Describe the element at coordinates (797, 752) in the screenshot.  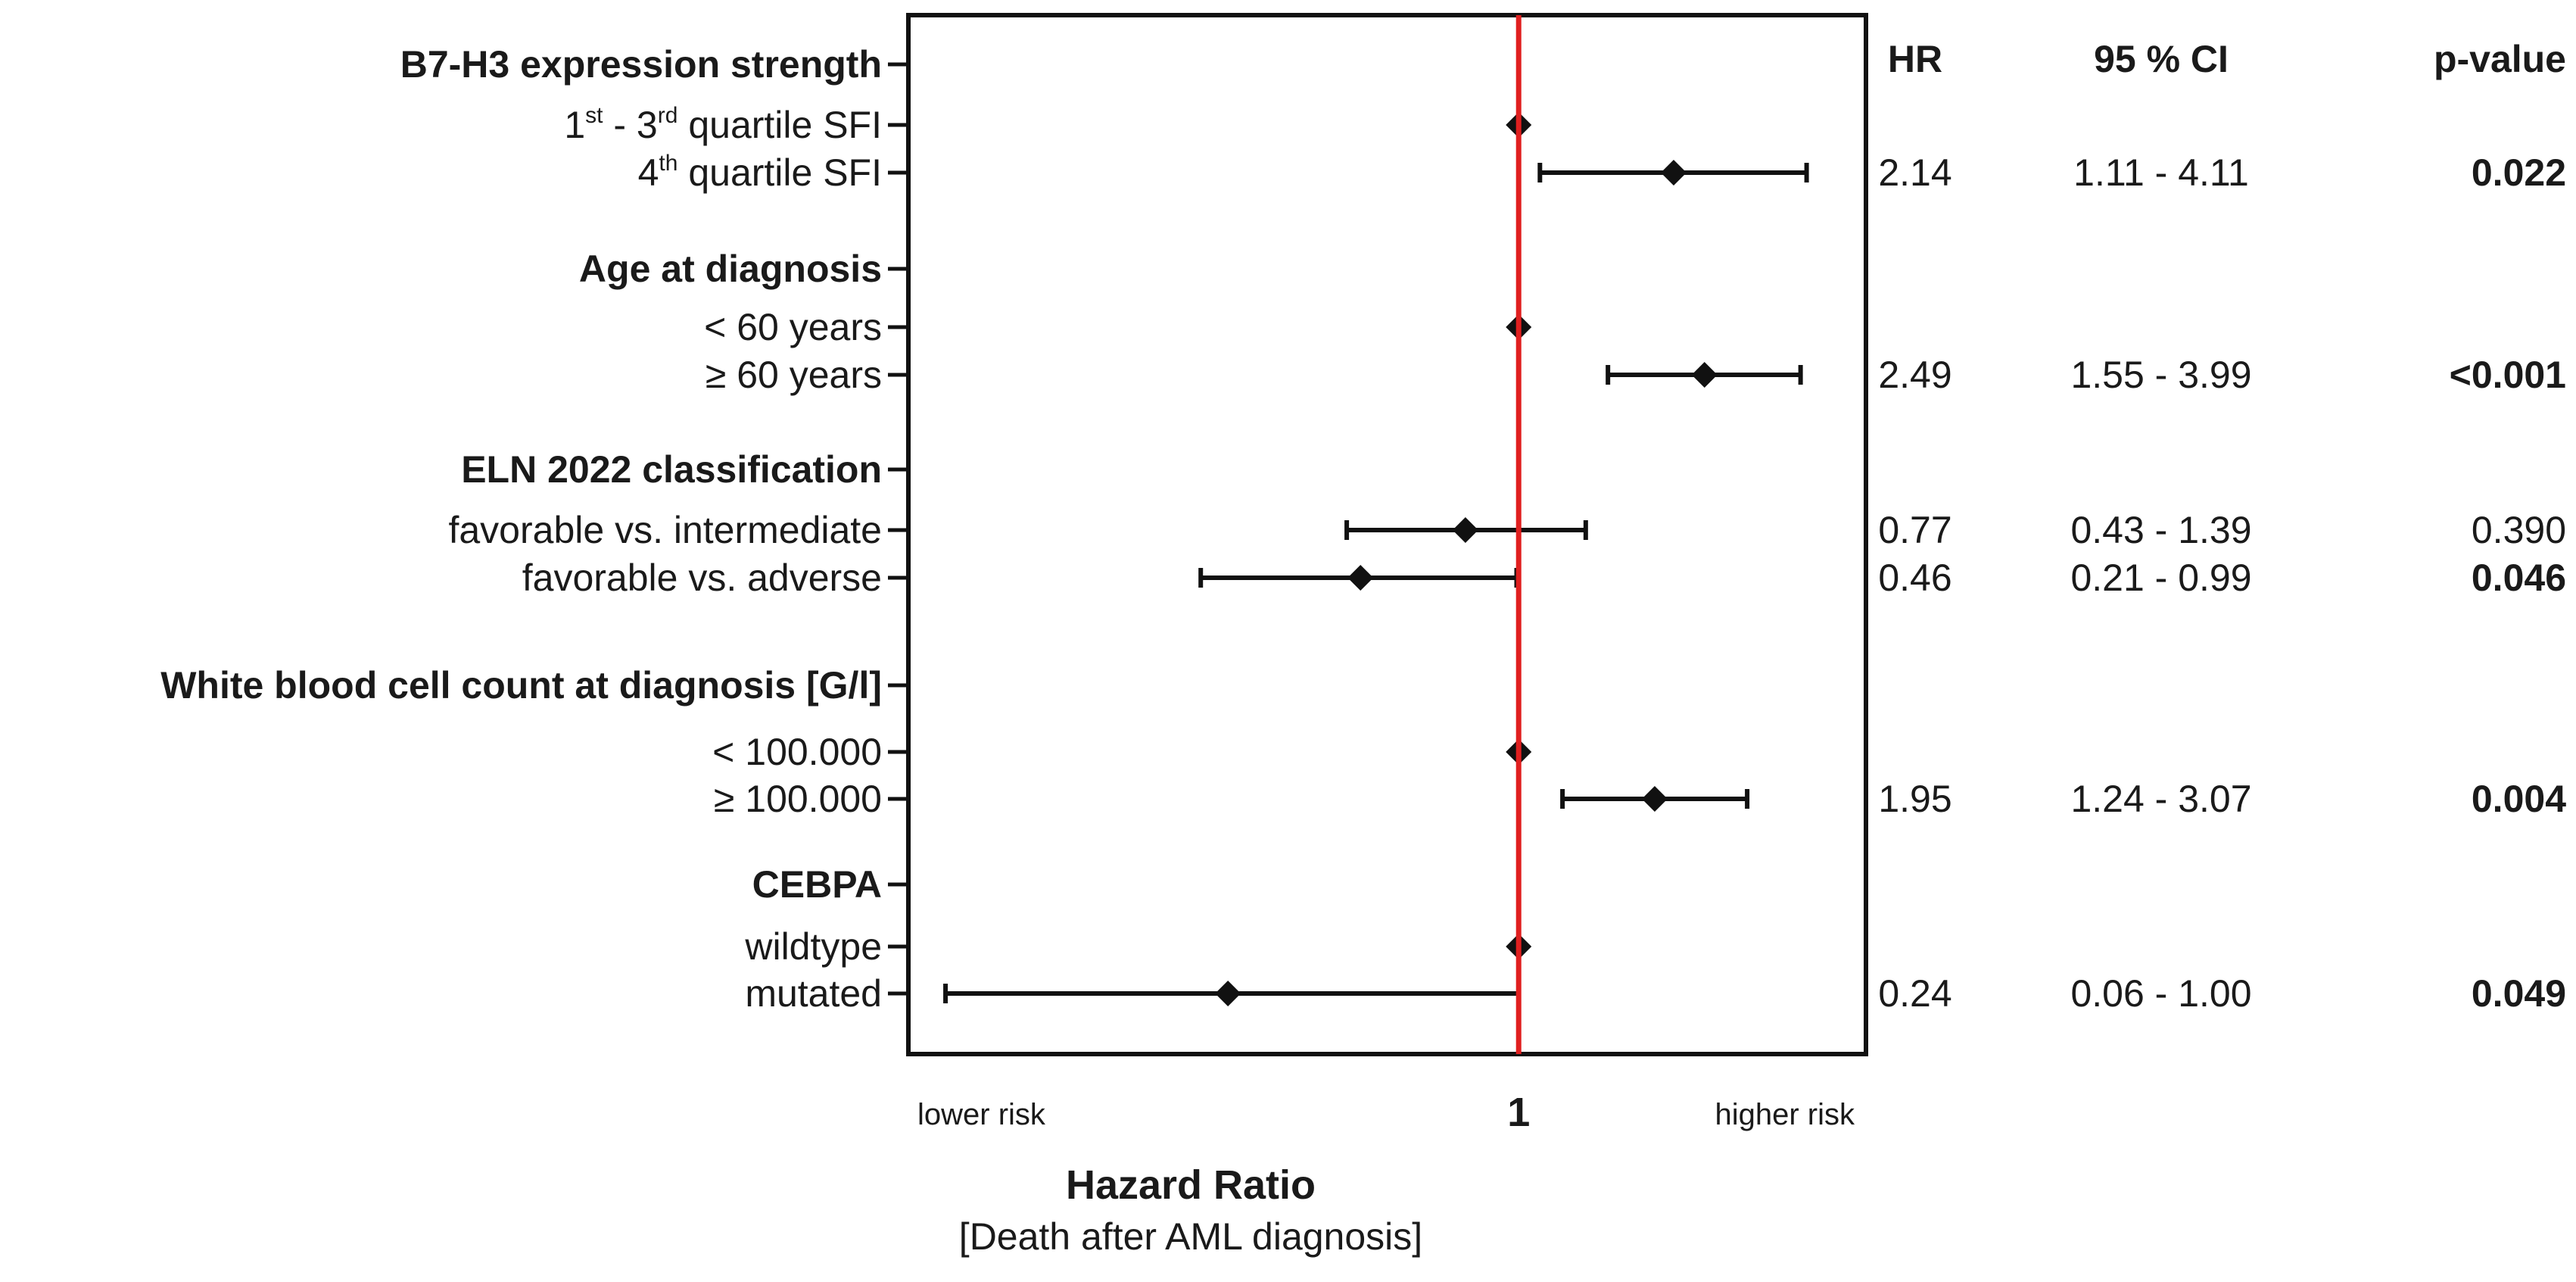
I see `row-label: < 100.000` at that location.